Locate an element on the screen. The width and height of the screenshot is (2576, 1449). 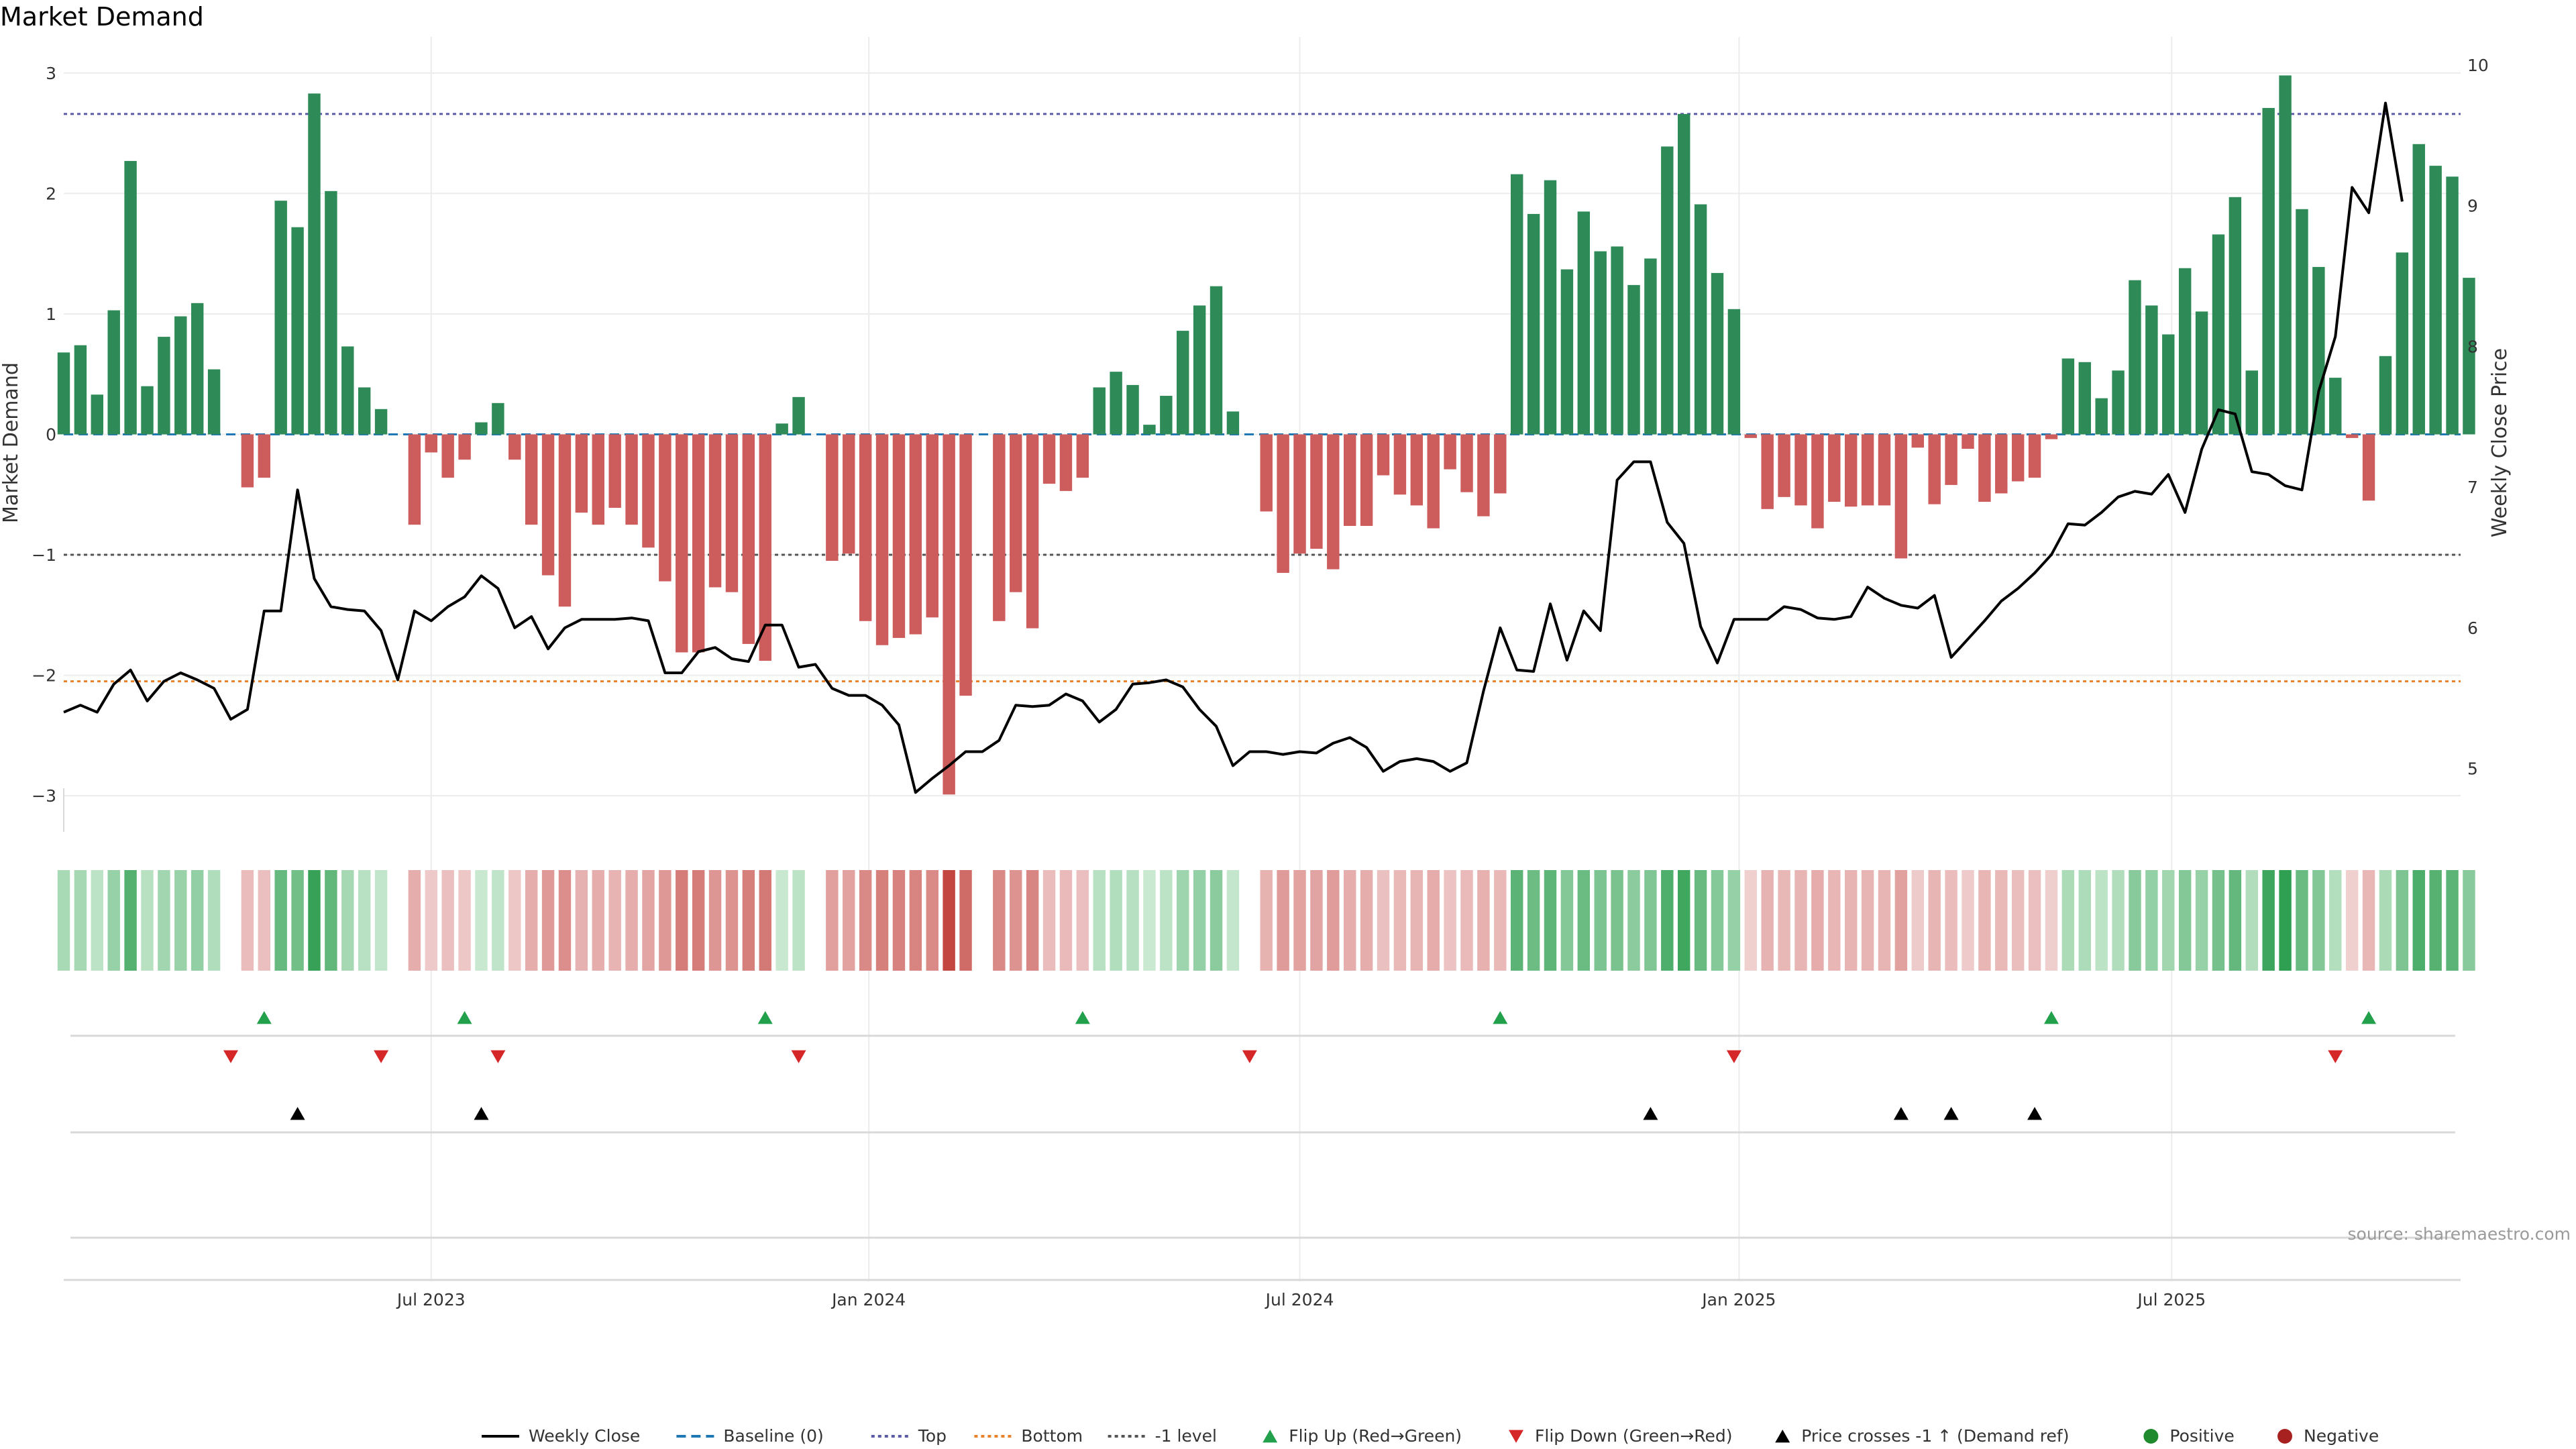
legend-label: Negative is located at coordinates (2341, 1436).